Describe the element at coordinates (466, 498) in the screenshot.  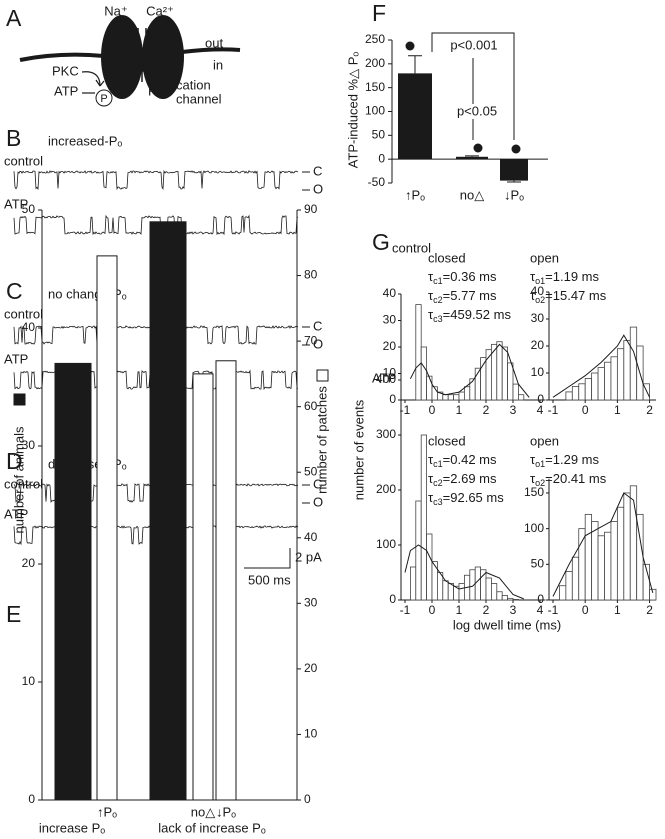
I see `time-constant: τc3=92.65 ms` at that location.